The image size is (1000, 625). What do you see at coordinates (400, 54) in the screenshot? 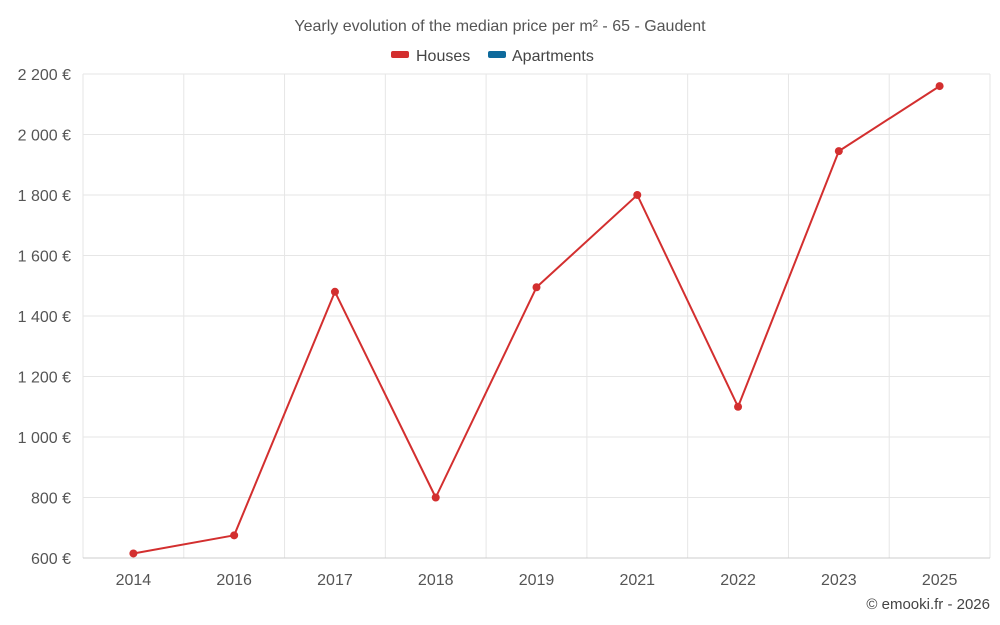
I see `legend-swatch-houses` at bounding box center [400, 54].